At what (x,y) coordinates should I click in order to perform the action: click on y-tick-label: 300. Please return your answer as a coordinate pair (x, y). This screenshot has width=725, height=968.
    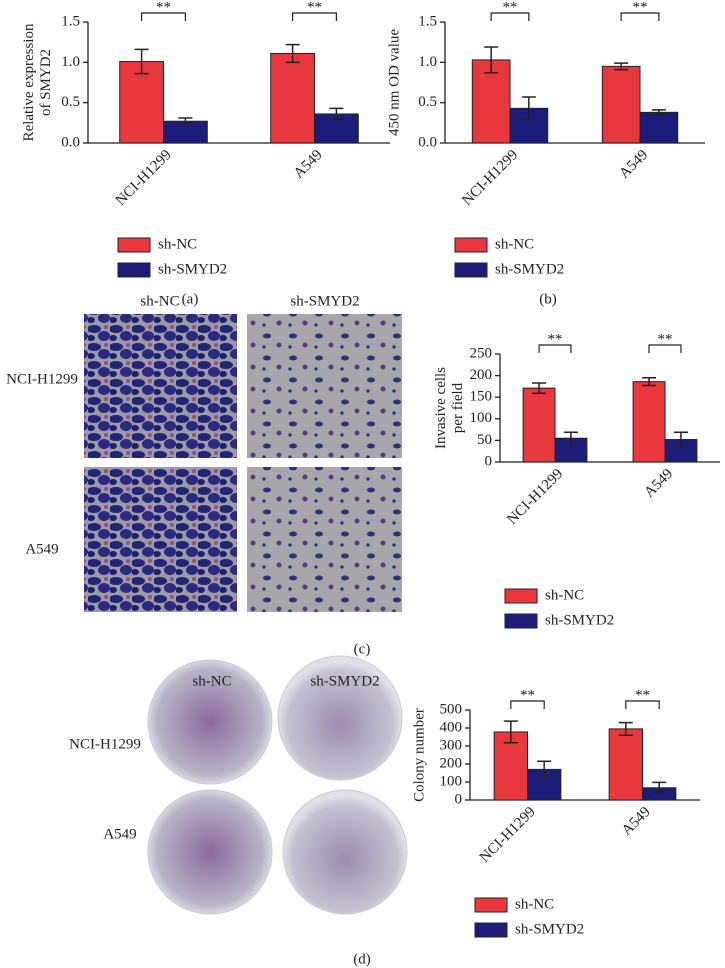
    Looking at the image, I should click on (451, 745).